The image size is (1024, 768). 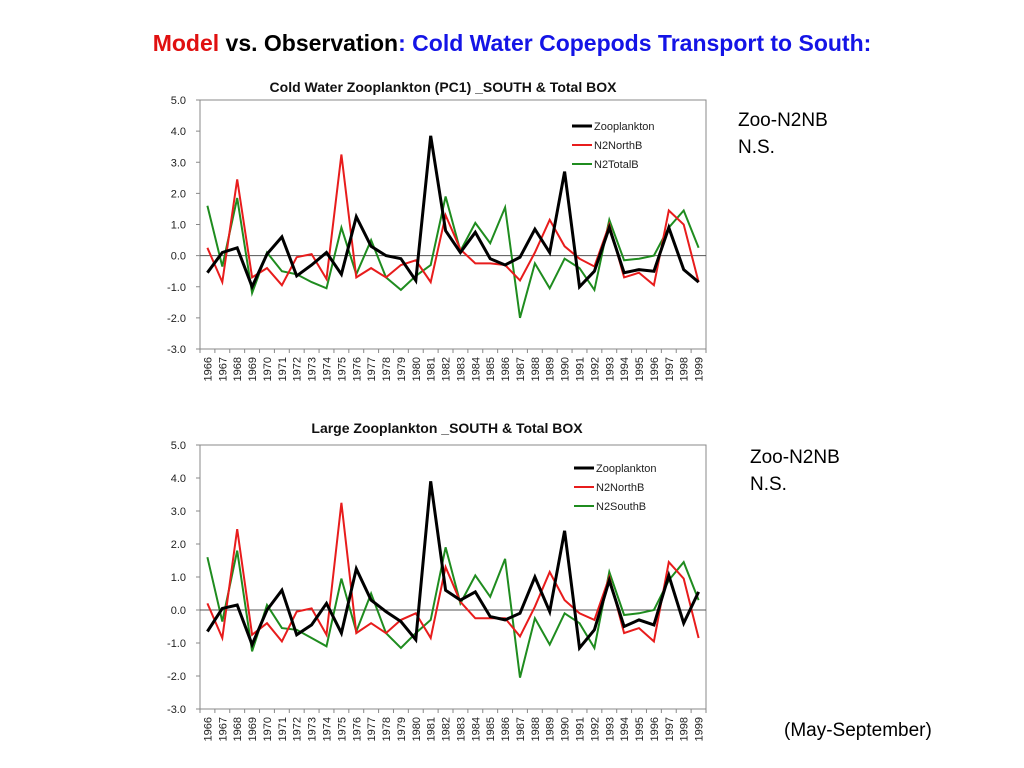 I want to click on title-model: Model, so click(x=186, y=43).